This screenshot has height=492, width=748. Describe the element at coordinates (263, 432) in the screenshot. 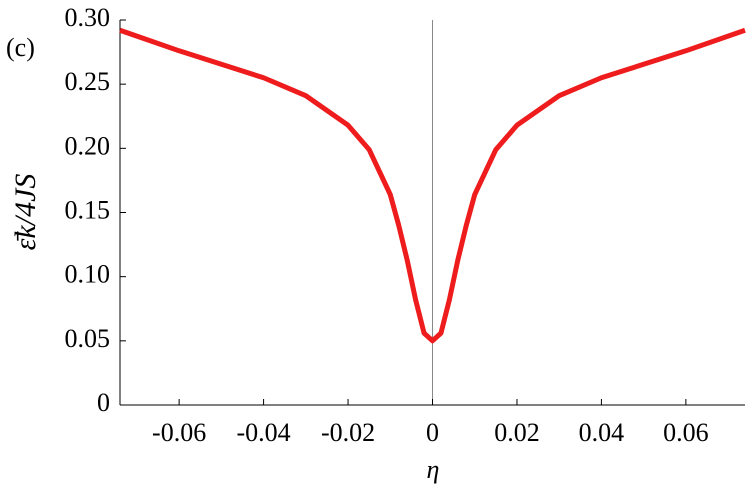

I see `x-tick-label: -0.04` at that location.